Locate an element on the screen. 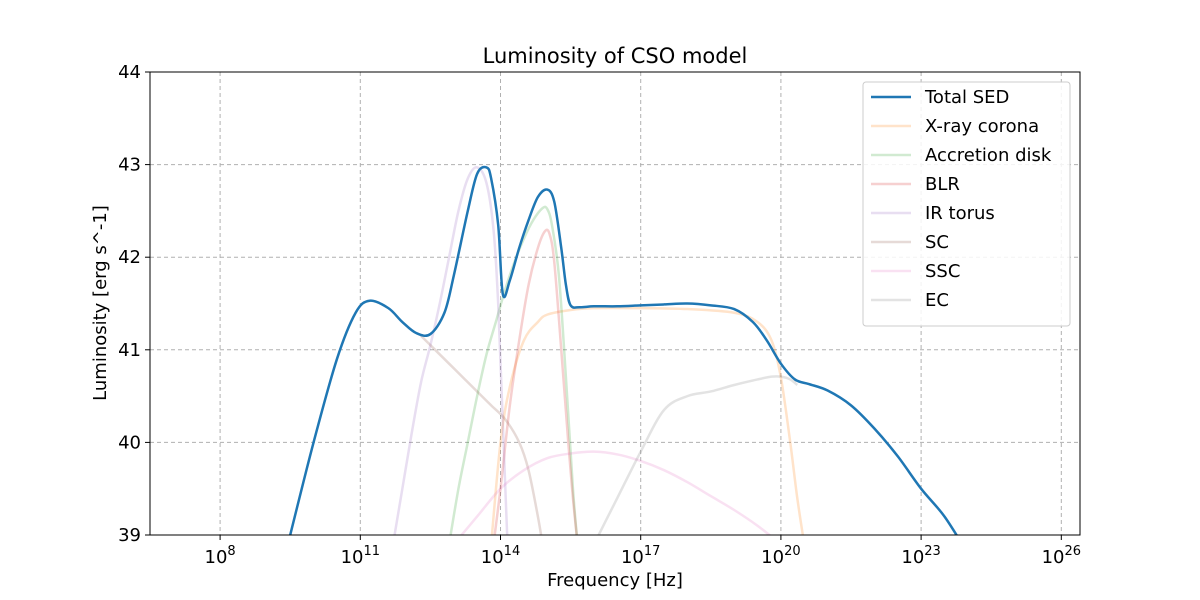 The width and height of the screenshot is (1200, 600). series-line-x-ray-corona is located at coordinates (647, 420).